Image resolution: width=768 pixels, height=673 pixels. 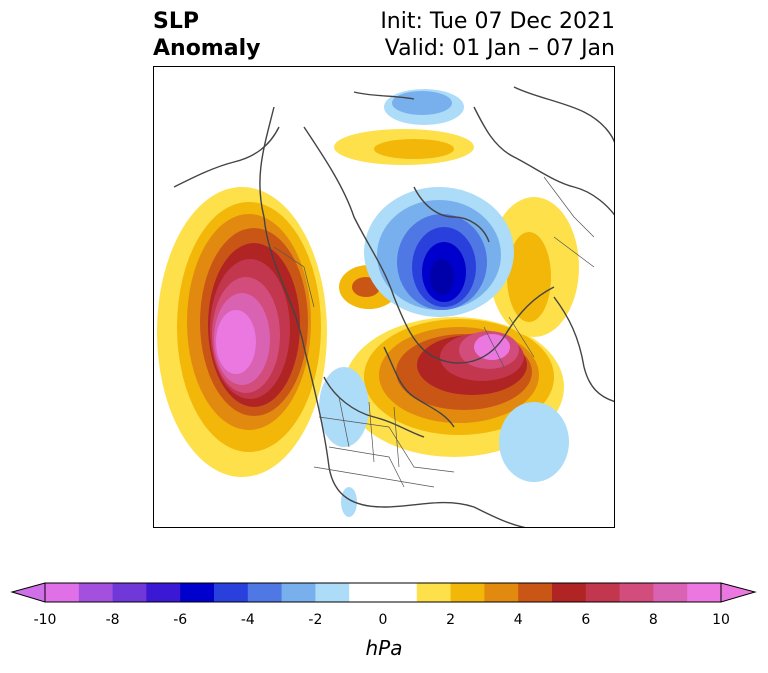 What do you see at coordinates (499, 48) in the screenshot?
I see `valid-date: Valid: 01 Jan – 07 Jan` at bounding box center [499, 48].